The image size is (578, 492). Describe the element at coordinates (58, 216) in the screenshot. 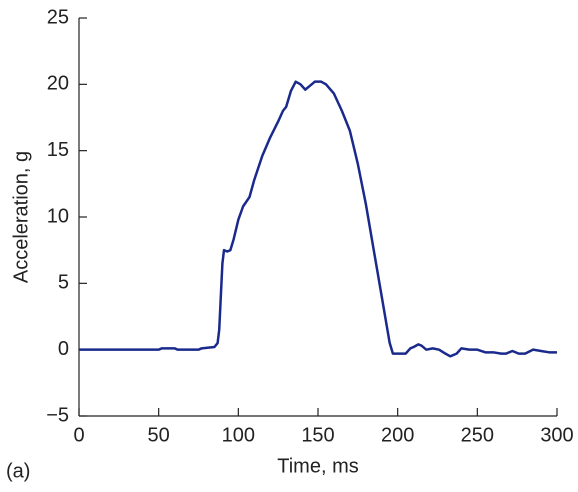

I see `y-tick-label: 10` at that location.